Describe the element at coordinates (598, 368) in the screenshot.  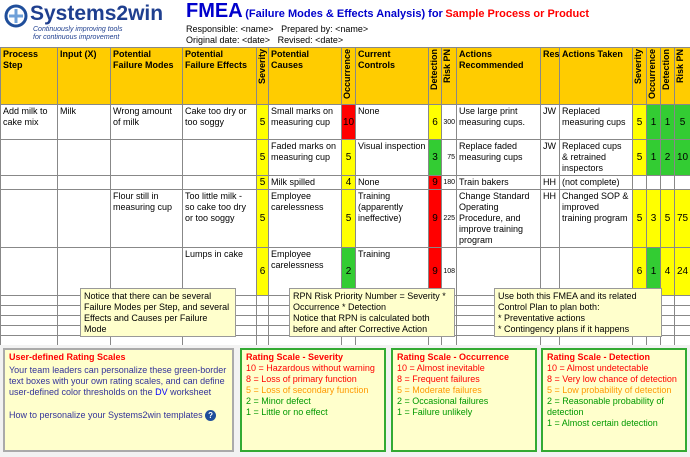
I see `rating-line: 10 = Almost undetectable` at that location.